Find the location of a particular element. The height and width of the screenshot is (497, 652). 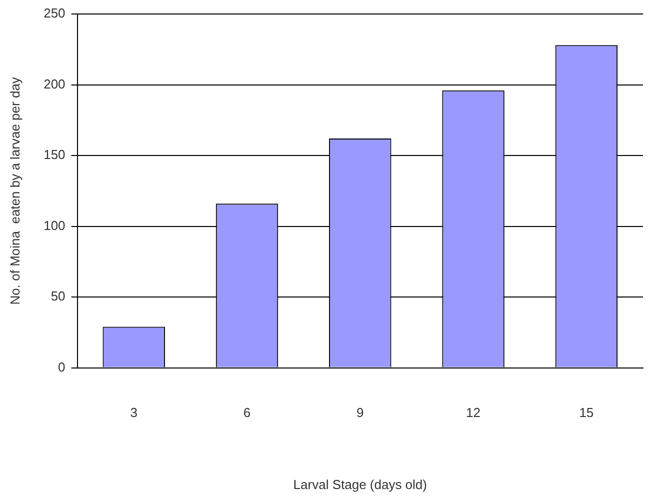

x-tick-label: 9 is located at coordinates (360, 412).